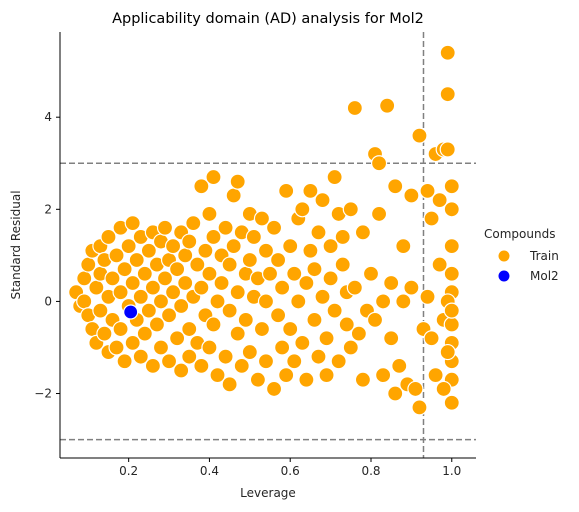 Image resolution: width=579 pixels, height=512 pixels. What do you see at coordinates (290, 468) in the screenshot?
I see `x-ticks: 0.2 0.4 0.6 0.8 1.0` at bounding box center [290, 468].